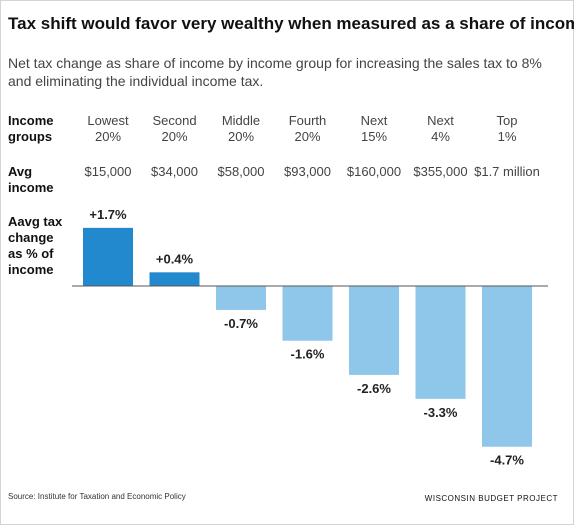 This screenshot has height=525, width=574. I want to click on income-group-label: Lowest 20%, so click(108, 129).